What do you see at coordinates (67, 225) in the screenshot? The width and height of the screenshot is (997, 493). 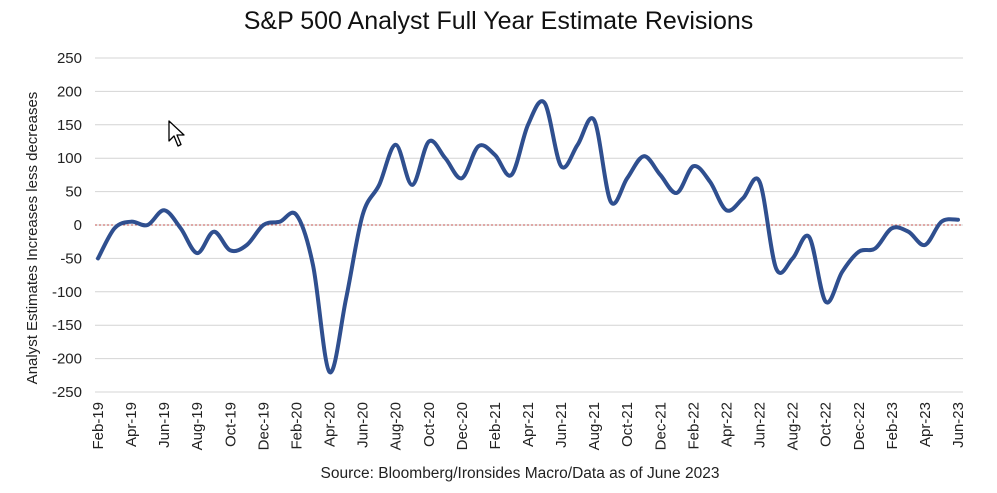 I see `y-axis-ticks: 250 200 150 100 50 0 -50 -100 -150 -200 -250` at bounding box center [67, 225].